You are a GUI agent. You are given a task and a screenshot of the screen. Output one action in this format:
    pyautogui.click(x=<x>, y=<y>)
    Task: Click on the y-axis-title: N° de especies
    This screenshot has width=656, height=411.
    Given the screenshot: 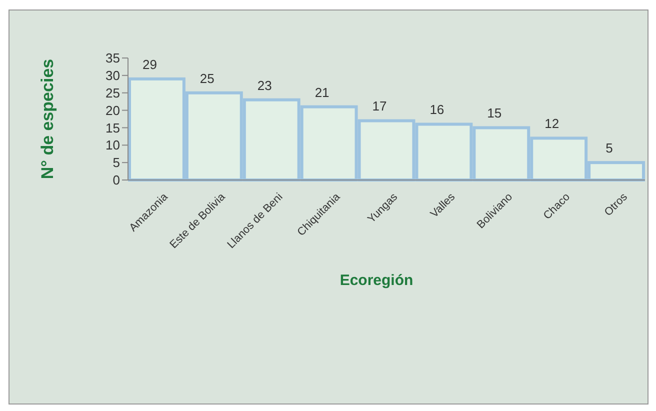 What is the action you would take?
    pyautogui.click(x=47, y=119)
    